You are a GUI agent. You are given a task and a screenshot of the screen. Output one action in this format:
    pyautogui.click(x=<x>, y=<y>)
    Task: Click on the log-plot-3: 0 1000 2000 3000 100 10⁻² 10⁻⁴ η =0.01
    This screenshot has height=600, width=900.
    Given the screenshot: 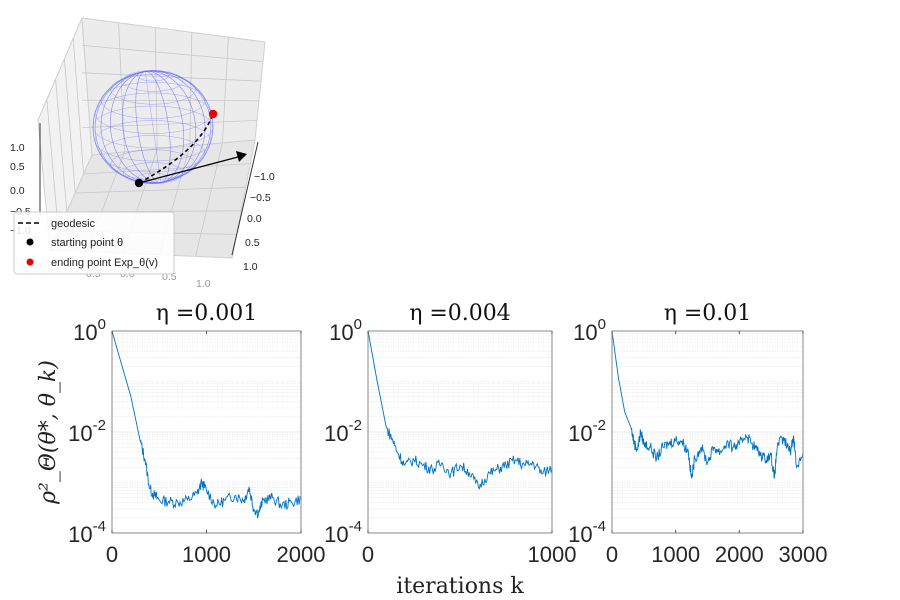 What is the action you would take?
    pyautogui.click(x=697, y=434)
    